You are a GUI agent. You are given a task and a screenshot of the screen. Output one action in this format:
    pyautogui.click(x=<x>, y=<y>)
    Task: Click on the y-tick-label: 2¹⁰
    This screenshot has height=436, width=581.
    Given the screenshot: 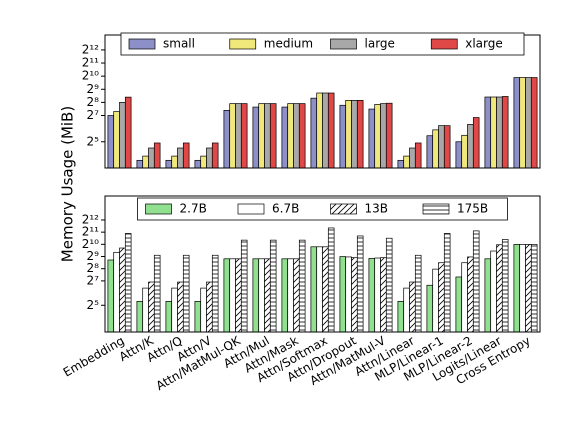 What is the action you would take?
    pyautogui.click(x=90, y=76)
    